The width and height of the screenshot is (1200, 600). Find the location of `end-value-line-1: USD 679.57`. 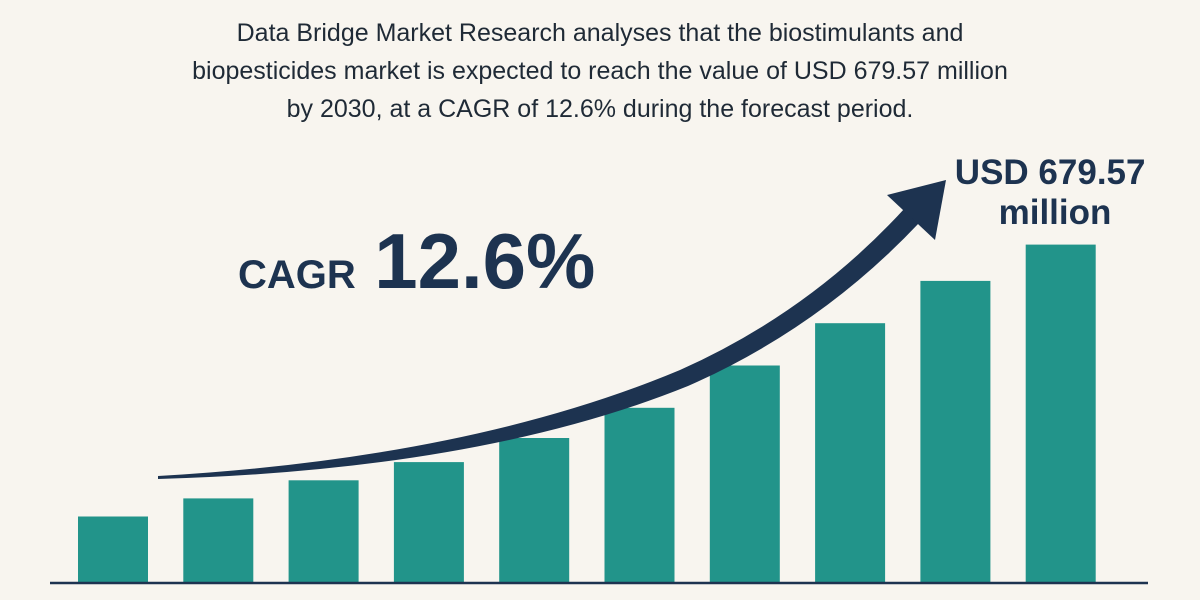

end-value-line-1: USD 679.57 is located at coordinates (1050, 172).